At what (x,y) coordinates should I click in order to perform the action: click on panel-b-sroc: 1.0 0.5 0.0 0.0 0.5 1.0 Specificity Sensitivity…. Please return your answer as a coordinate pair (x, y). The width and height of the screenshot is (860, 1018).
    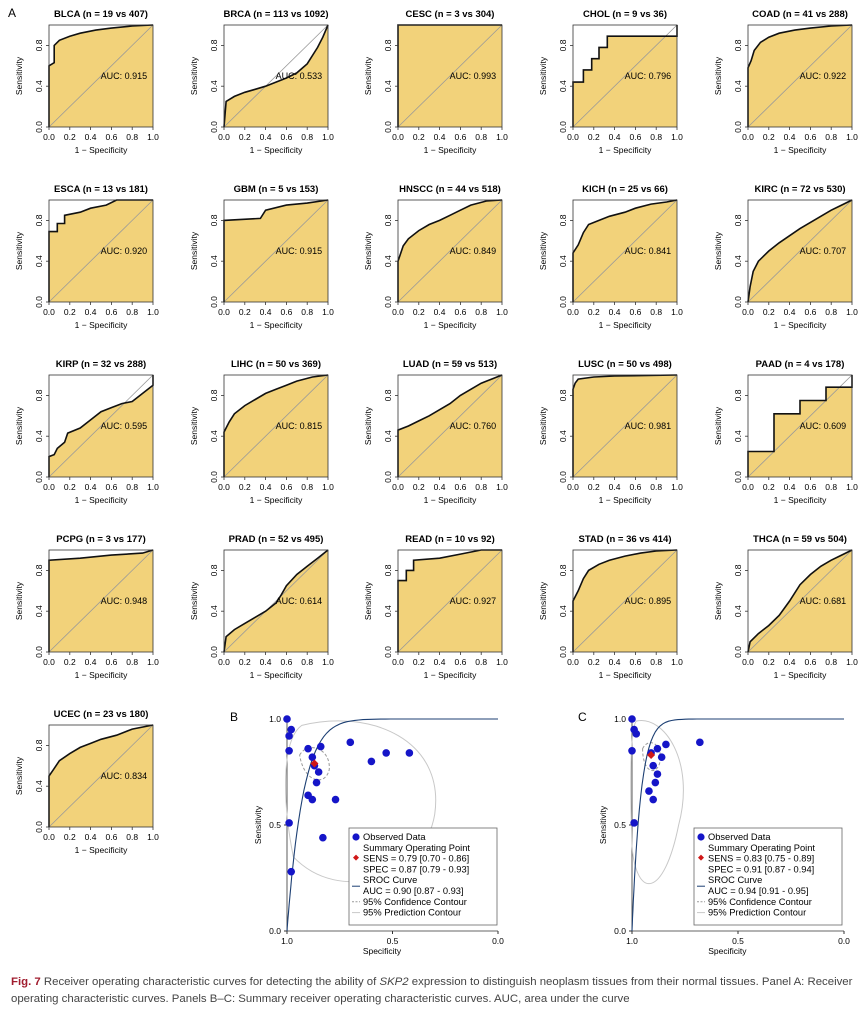
    Looking at the image, I should click on (378, 835).